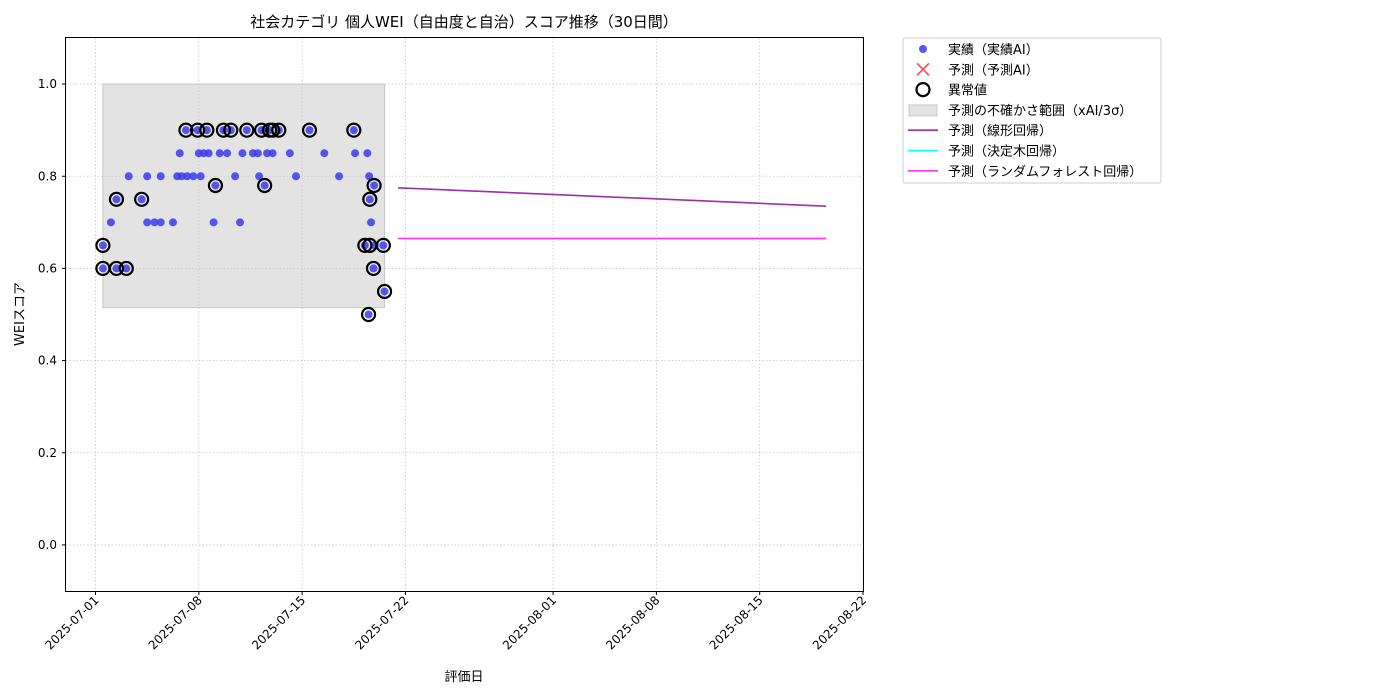 This screenshot has width=1400, height=700. I want to click on legend-box, so click(1032, 110).